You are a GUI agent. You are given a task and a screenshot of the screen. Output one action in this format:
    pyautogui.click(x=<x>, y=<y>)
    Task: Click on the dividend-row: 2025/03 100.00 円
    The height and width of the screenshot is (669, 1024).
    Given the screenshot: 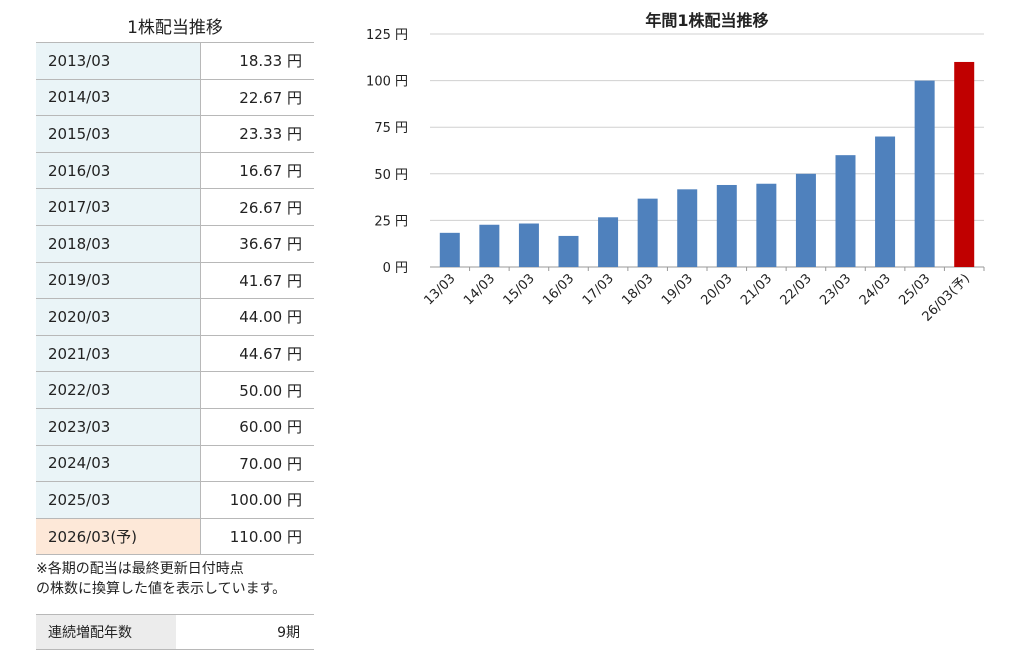 What is the action you would take?
    pyautogui.click(x=175, y=500)
    